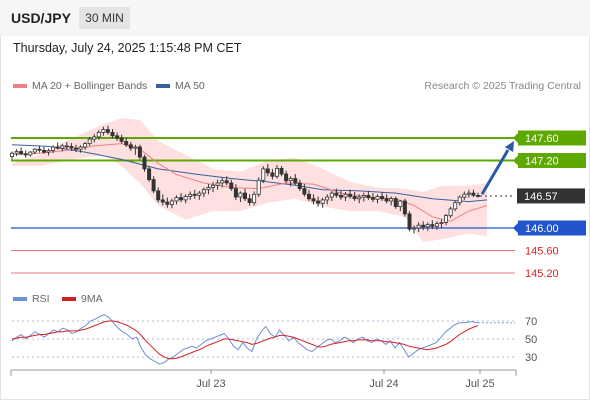 Image resolution: width=590 pixels, height=400 pixels. What do you see at coordinates (20, 86) in the screenshot?
I see `ma20-swatch` at bounding box center [20, 86].